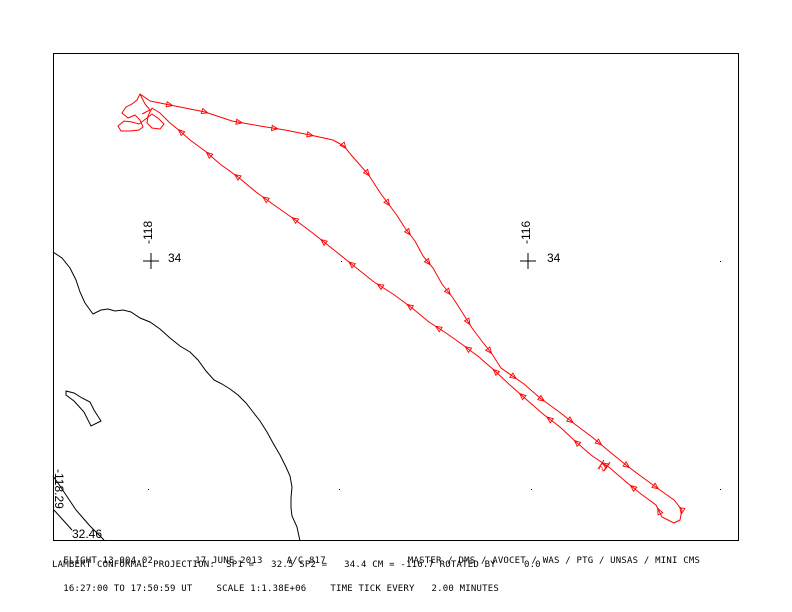 The height and width of the screenshot is (612, 792). I want to click on corner-tick, so click(63, 520).